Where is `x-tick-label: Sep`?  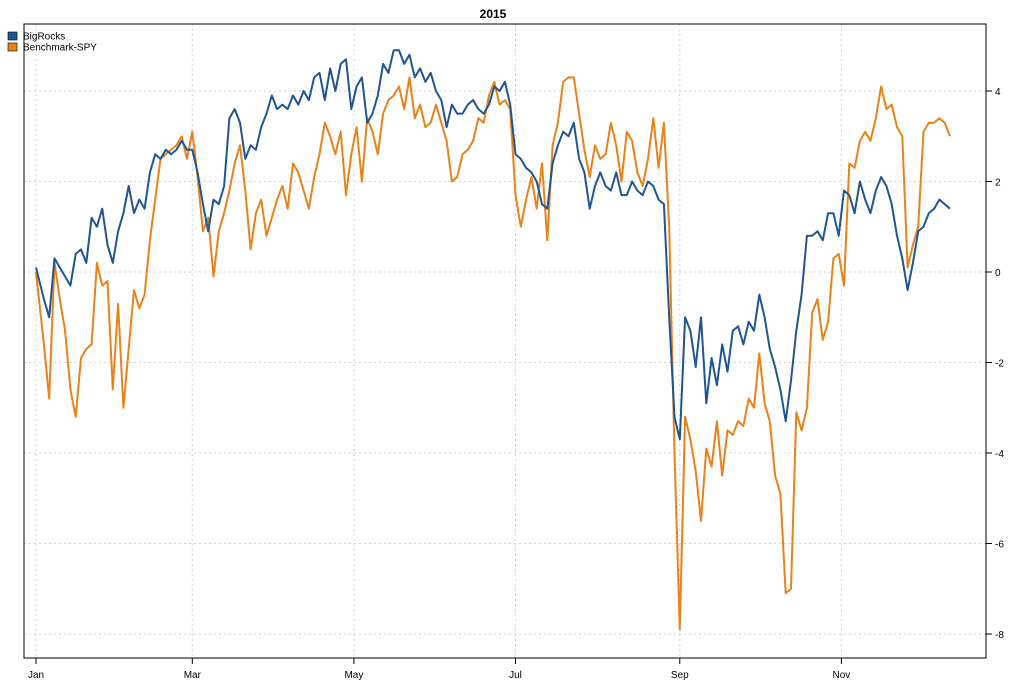 x-tick-label: Sep is located at coordinates (680, 675).